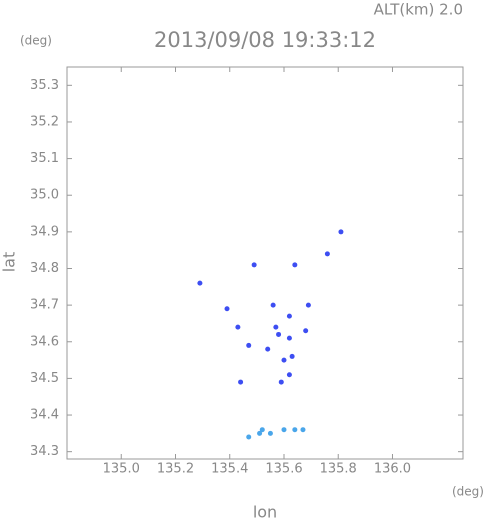  What do you see at coordinates (121, 469) in the screenshot?
I see `x-tick-label: 135.0` at bounding box center [121, 469].